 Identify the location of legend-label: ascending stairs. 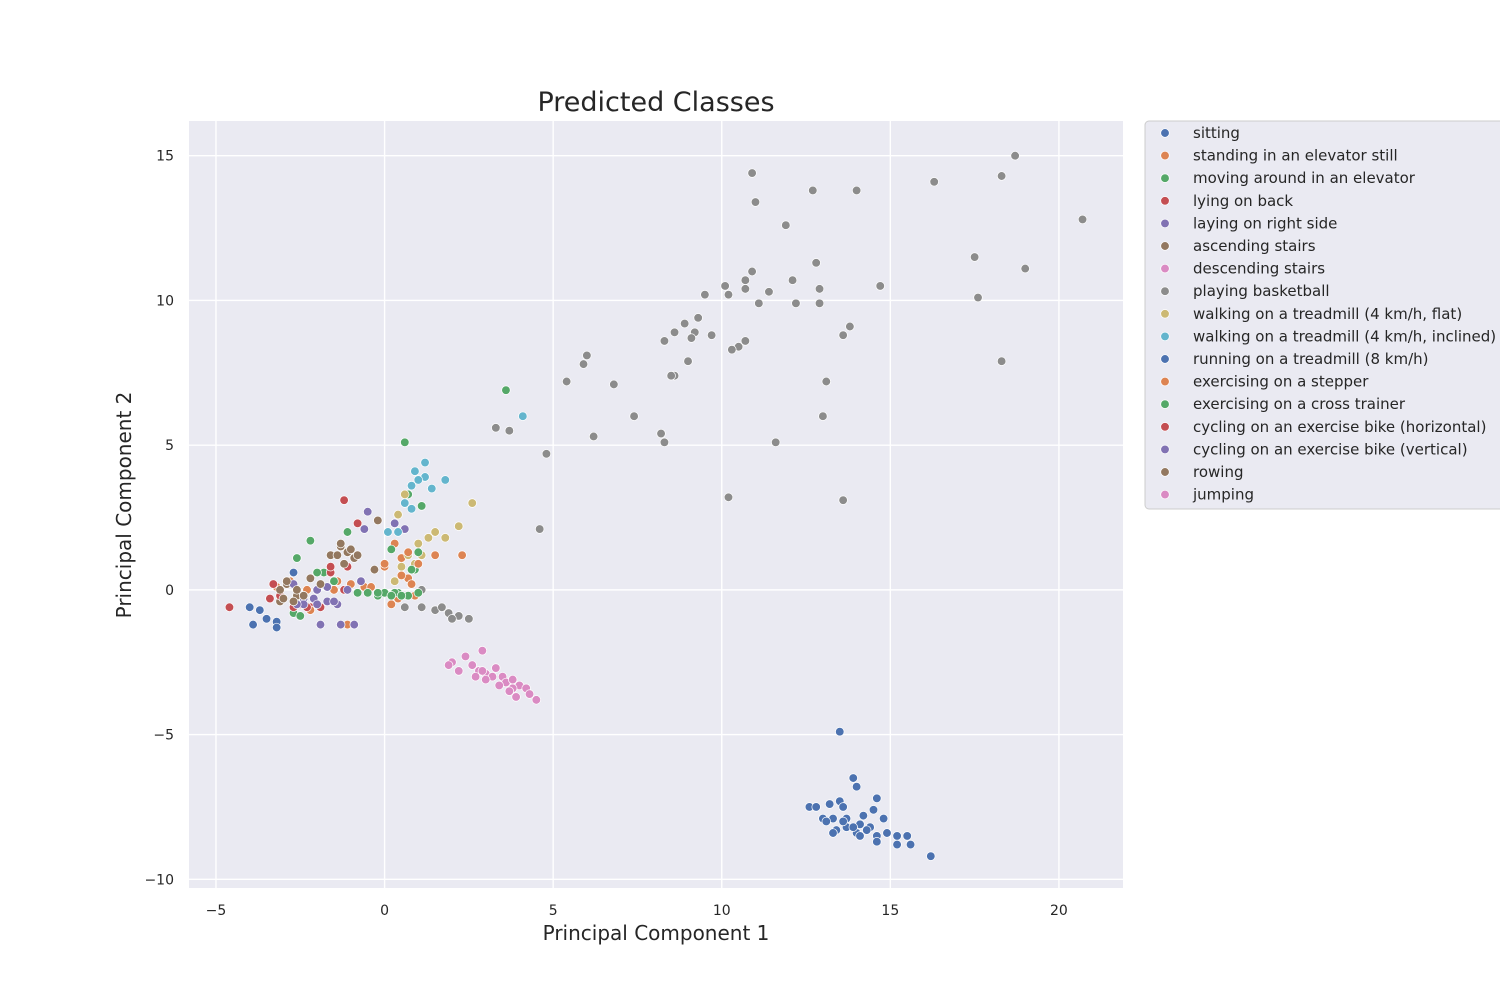
(1254, 246).